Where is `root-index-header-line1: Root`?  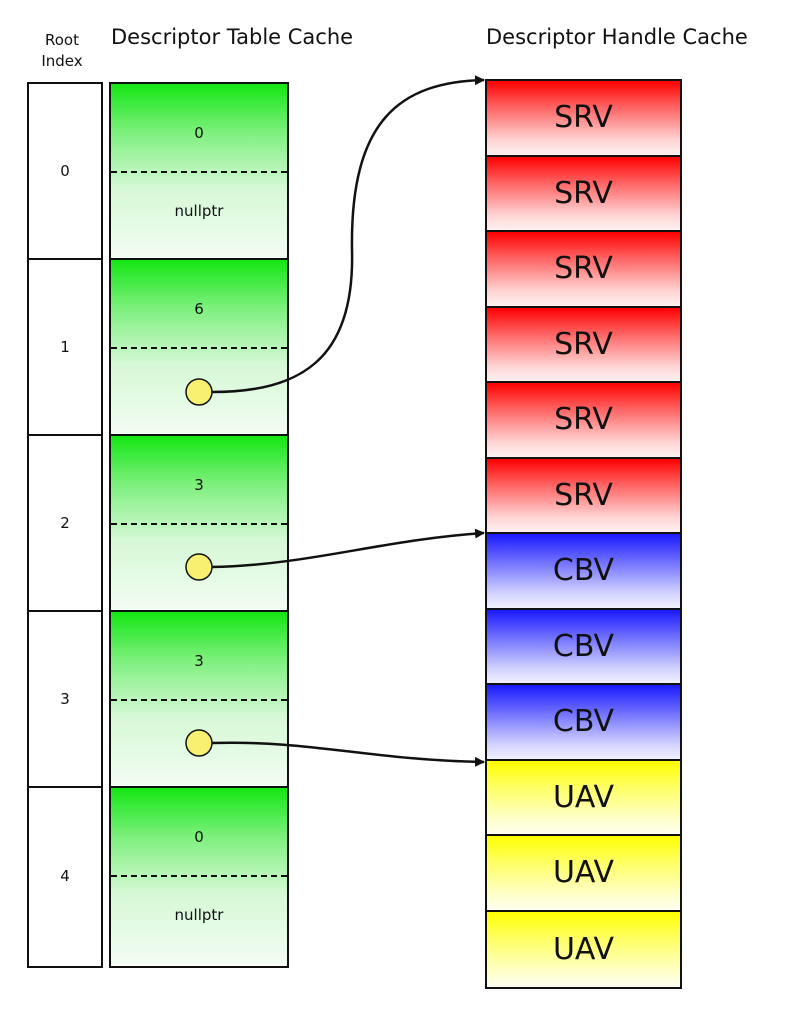
root-index-header-line1: Root is located at coordinates (62, 40).